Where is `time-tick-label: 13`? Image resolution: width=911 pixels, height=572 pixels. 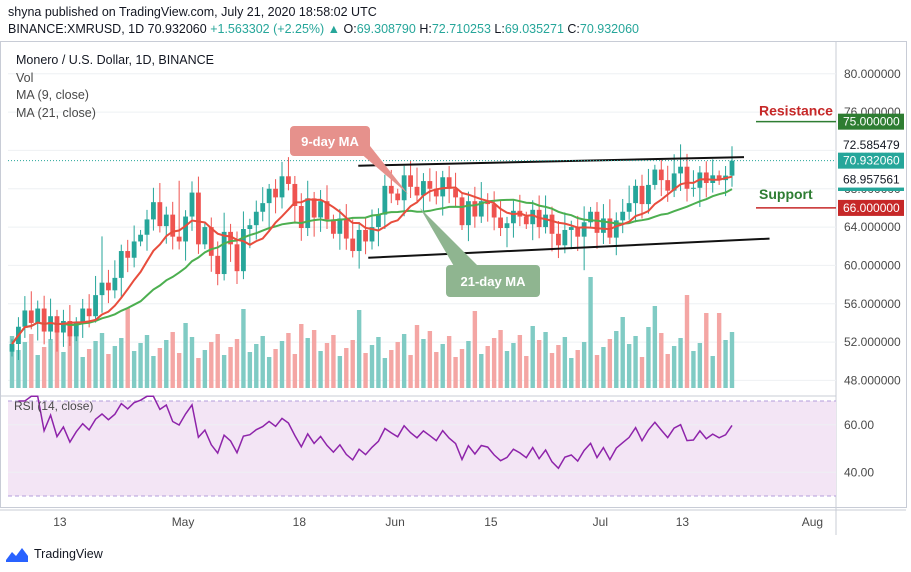
time-tick-label: 13 is located at coordinates (60, 522).